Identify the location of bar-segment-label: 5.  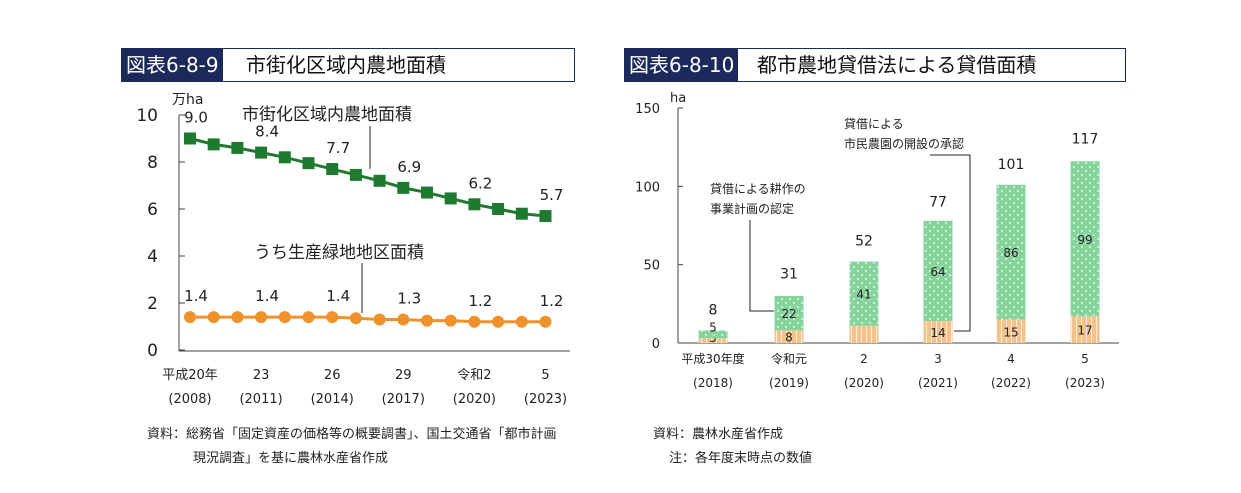
(713, 327).